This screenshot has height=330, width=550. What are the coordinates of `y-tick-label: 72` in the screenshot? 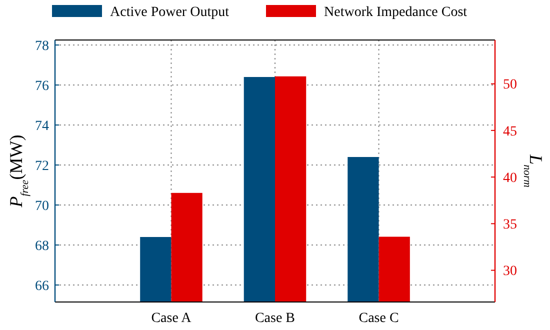 It's located at (42, 166).